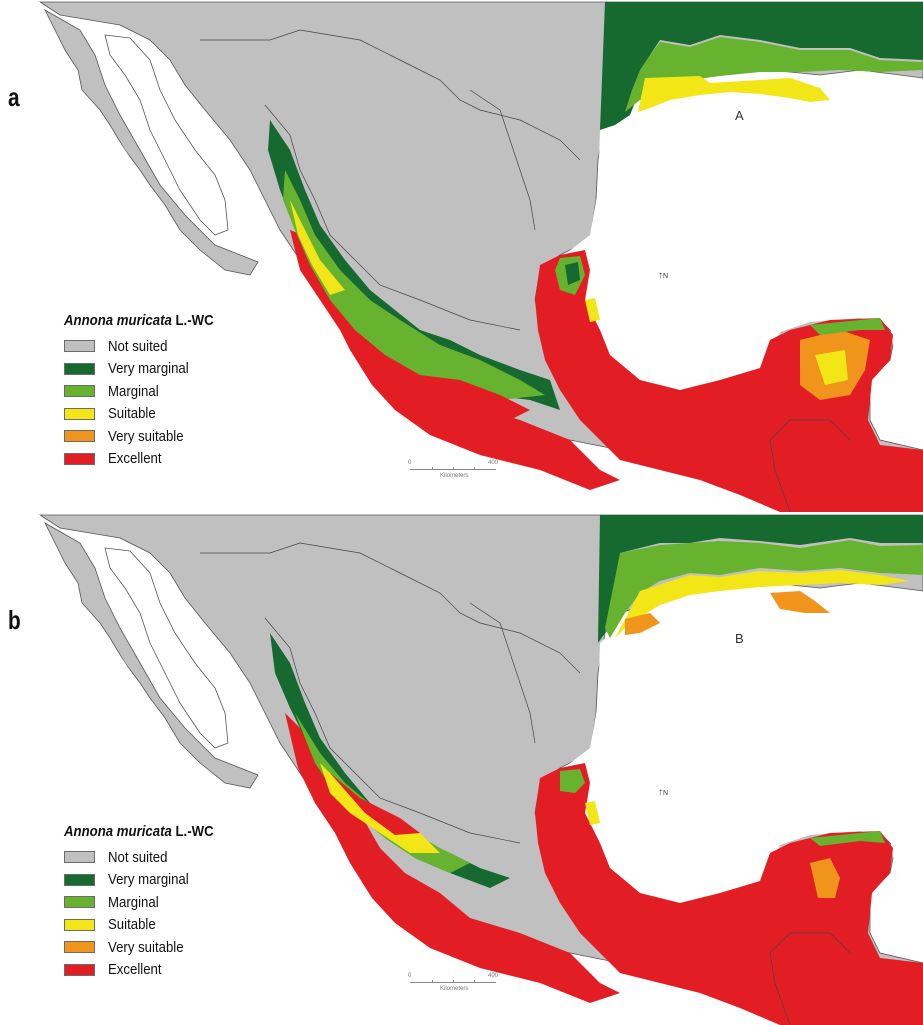 The height and width of the screenshot is (1025, 923). What do you see at coordinates (453, 985) in the screenshot?
I see `scale-bar-b: 0 400 Kilometers` at bounding box center [453, 985].